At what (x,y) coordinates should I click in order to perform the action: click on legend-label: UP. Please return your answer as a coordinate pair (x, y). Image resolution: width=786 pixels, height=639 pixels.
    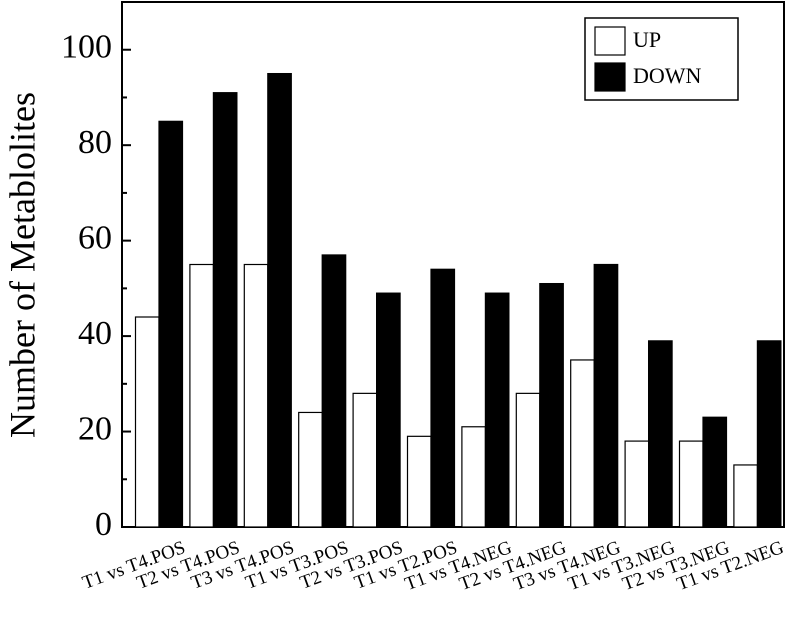
    Looking at the image, I should click on (647, 39).